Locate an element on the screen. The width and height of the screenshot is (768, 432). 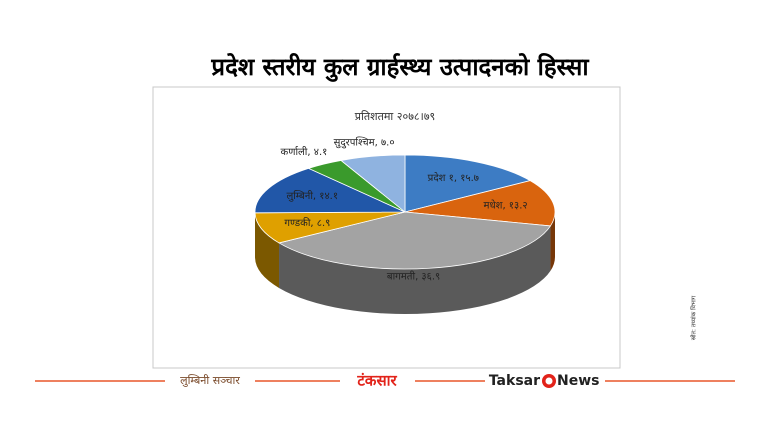
footer-logo: लुम्बिनी सञ्चार is located at coordinates (210, 380).